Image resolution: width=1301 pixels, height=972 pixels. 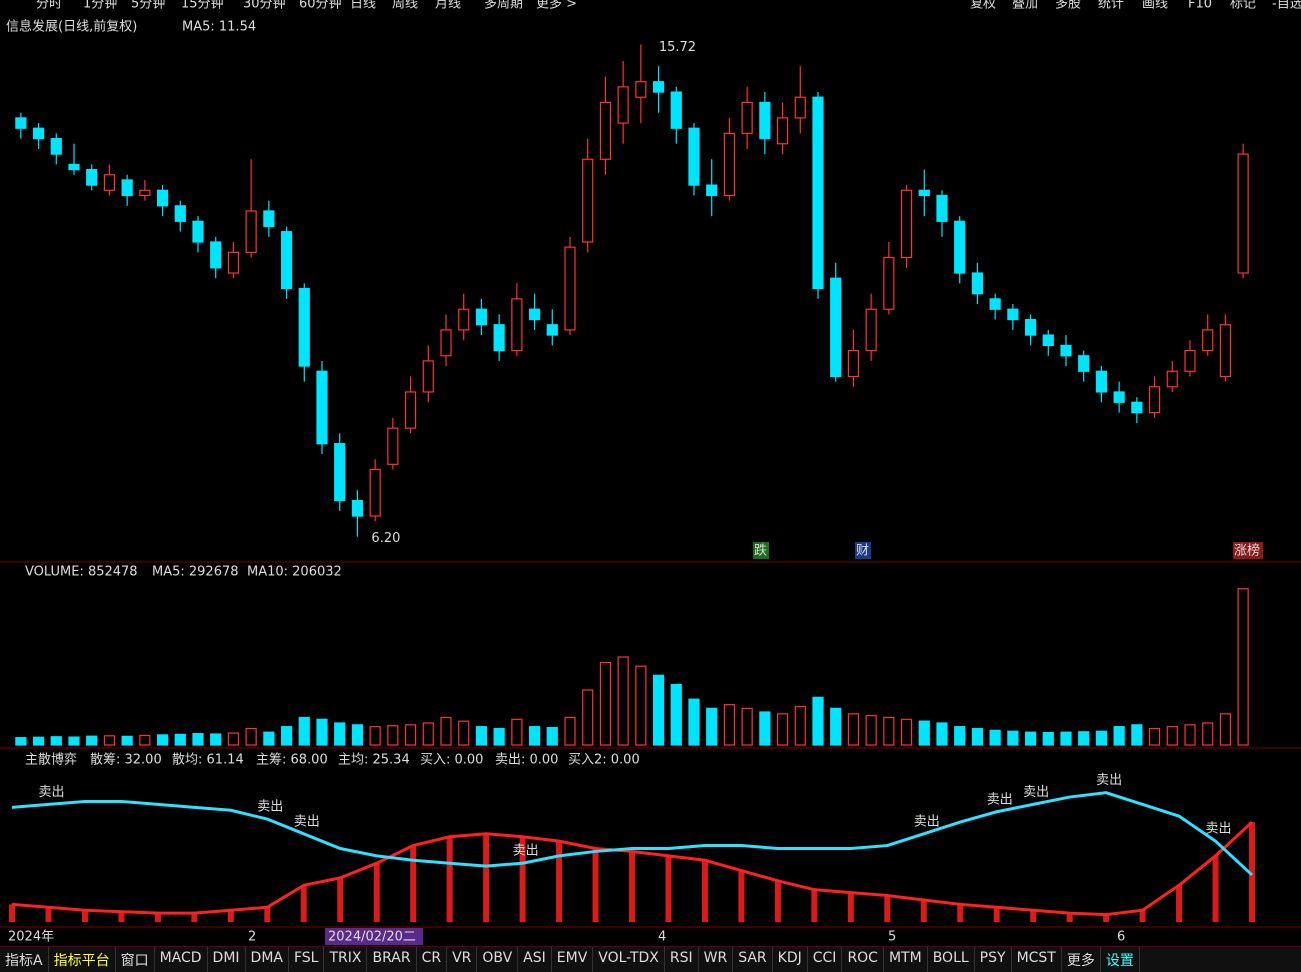 I want to click on indicator-legend: 卖出: 0.00, so click(x=526, y=760).